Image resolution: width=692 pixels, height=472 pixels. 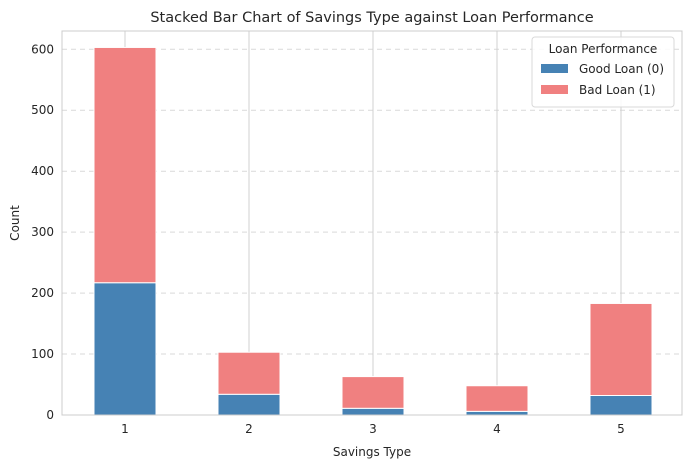 I want to click on x-tick-label: 1, so click(x=125, y=429).